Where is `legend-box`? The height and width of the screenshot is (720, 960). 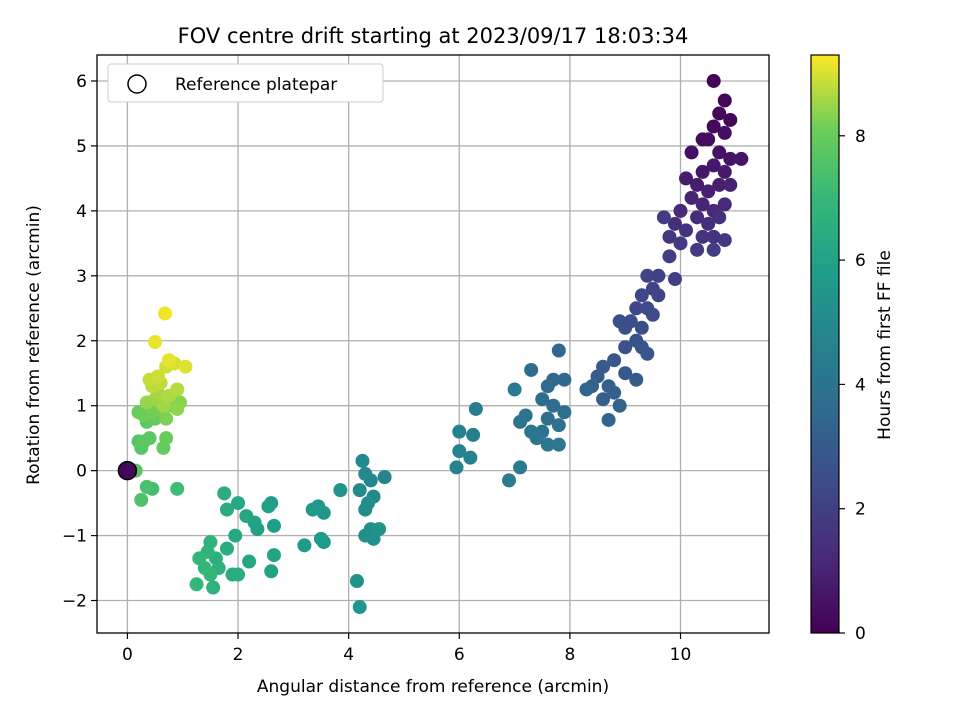
legend-box is located at coordinates (245, 83).